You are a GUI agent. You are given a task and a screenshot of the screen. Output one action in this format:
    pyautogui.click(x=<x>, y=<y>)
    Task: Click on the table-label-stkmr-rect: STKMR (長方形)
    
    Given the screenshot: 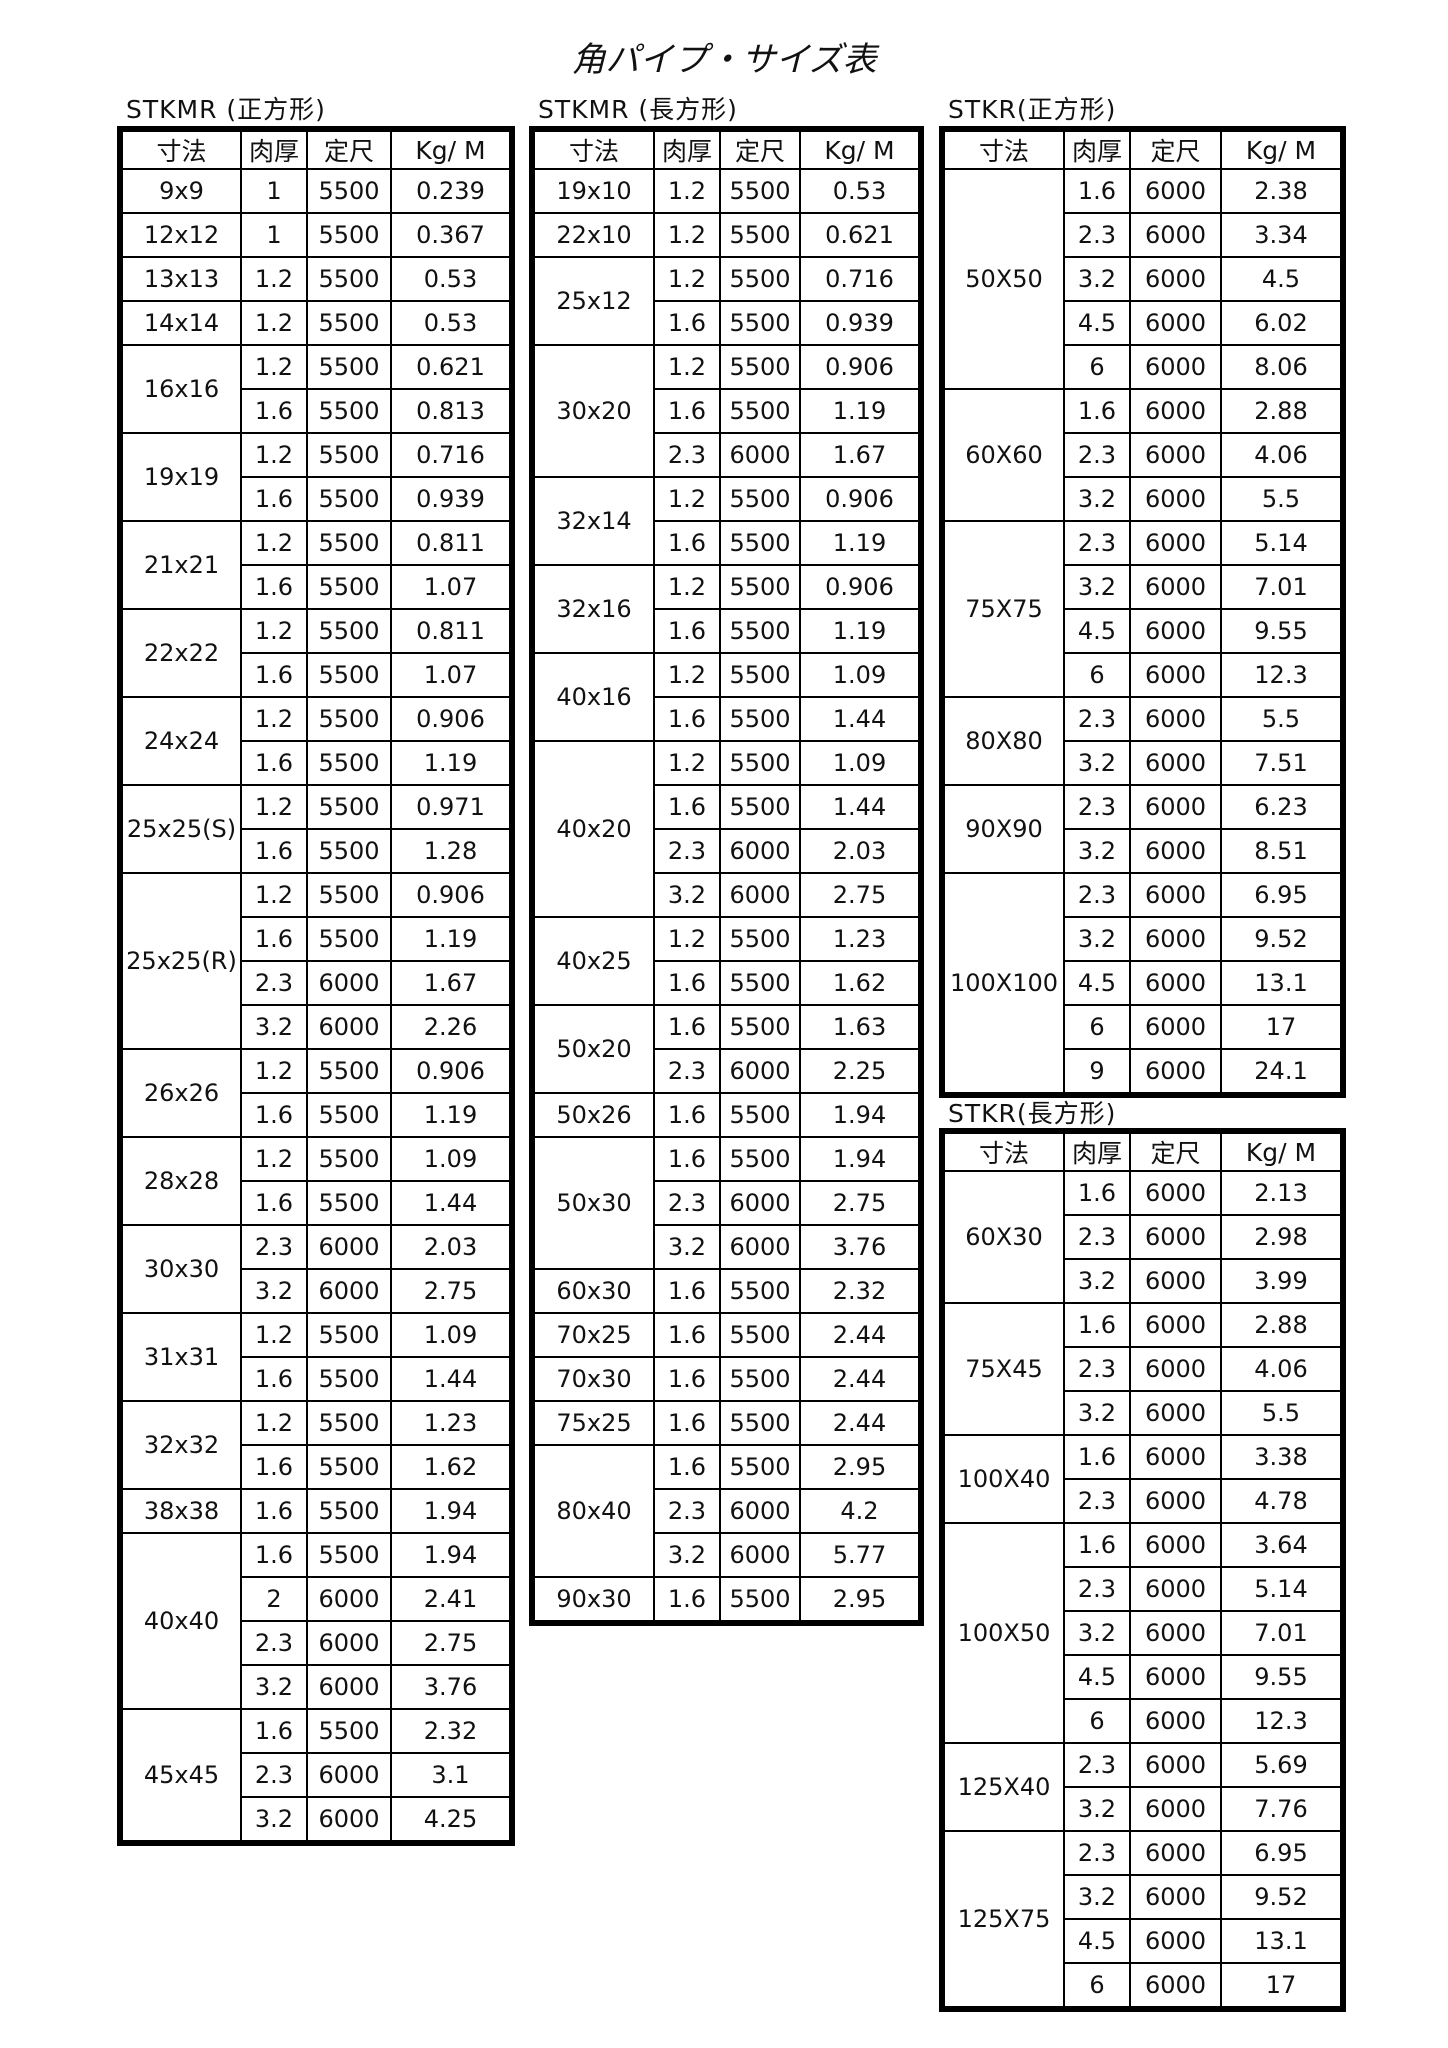 What is the action you would take?
    pyautogui.click(x=638, y=109)
    